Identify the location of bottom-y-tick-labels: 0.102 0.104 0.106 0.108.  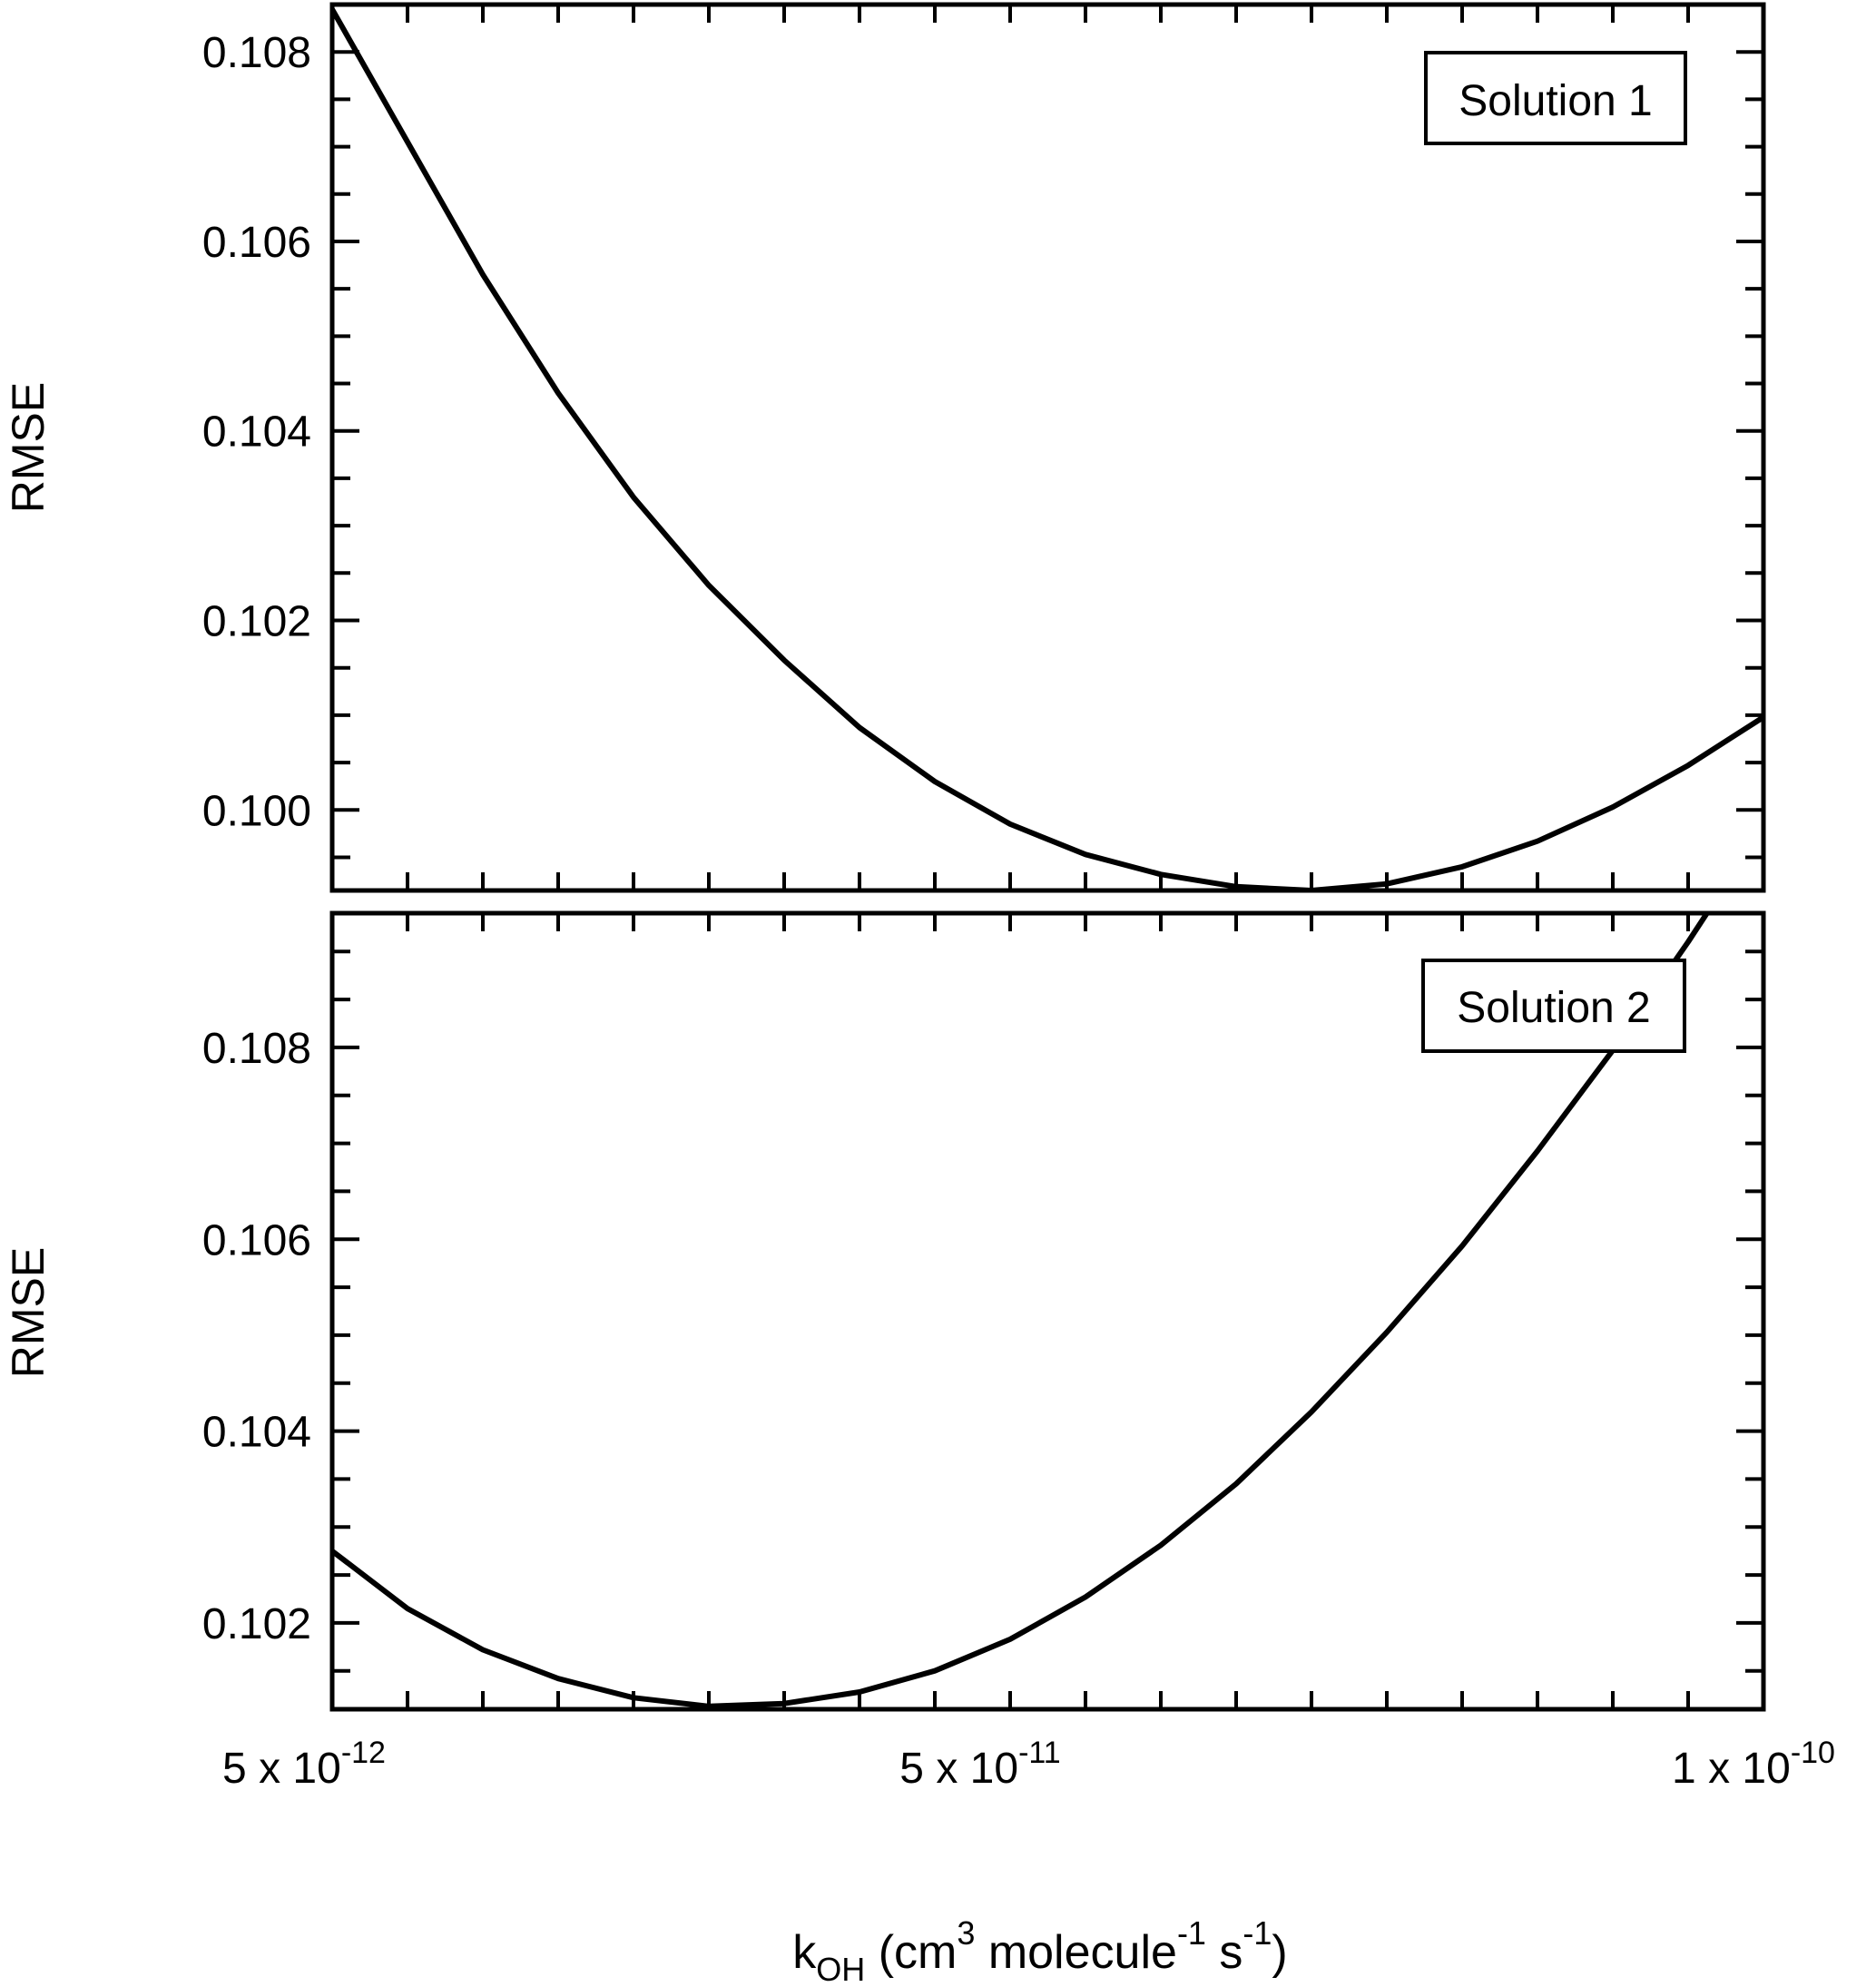
(256, 1337).